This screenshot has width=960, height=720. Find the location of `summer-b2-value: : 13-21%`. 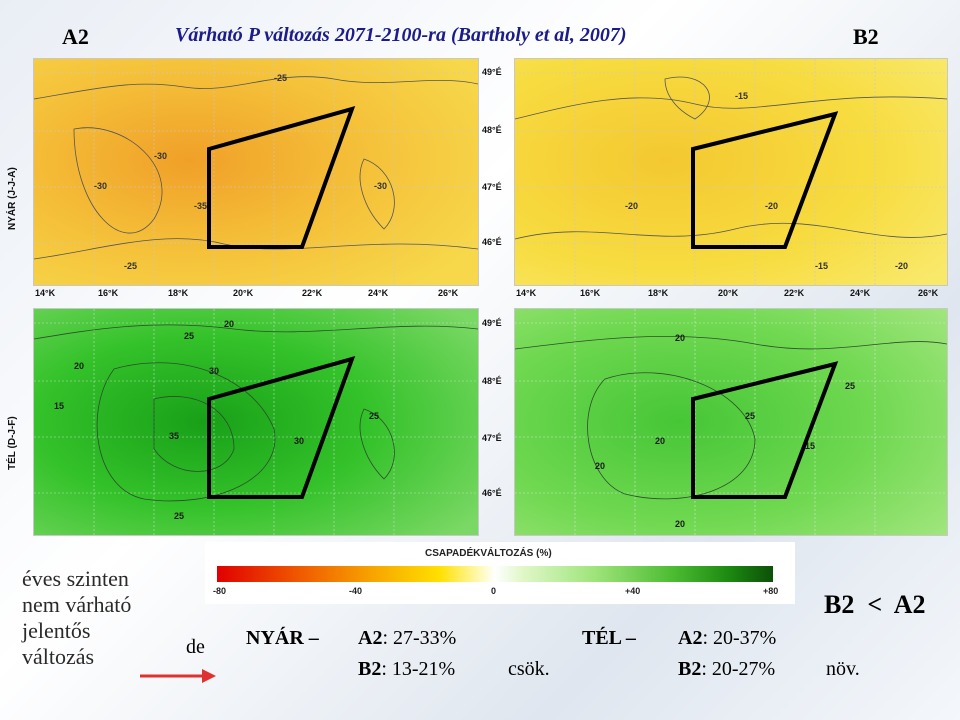

summer-b2-value: : 13-21% is located at coordinates (418, 669).